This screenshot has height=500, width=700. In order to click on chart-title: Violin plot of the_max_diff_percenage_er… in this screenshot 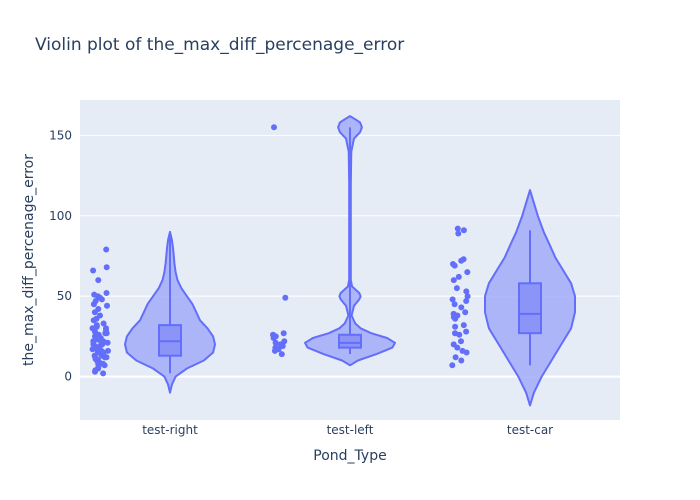, I will do `click(219, 45)`.